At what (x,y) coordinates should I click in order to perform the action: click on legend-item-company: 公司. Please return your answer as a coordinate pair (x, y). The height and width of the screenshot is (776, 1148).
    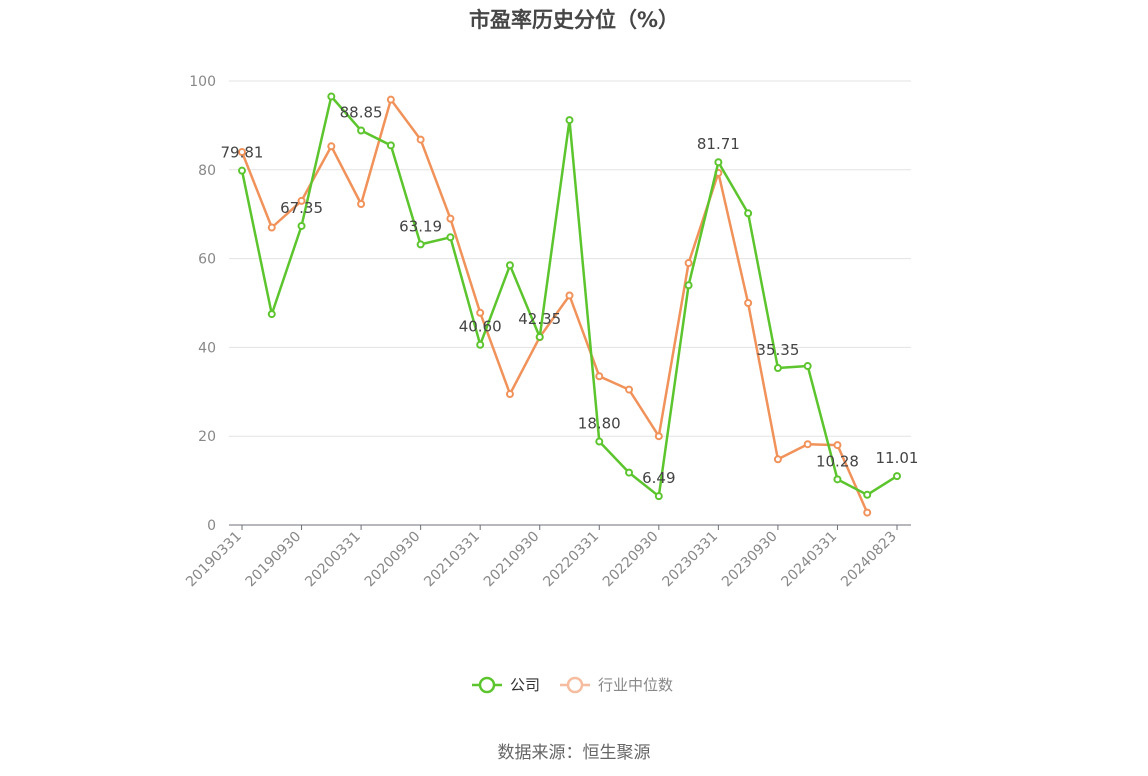
    Looking at the image, I should click on (506, 685).